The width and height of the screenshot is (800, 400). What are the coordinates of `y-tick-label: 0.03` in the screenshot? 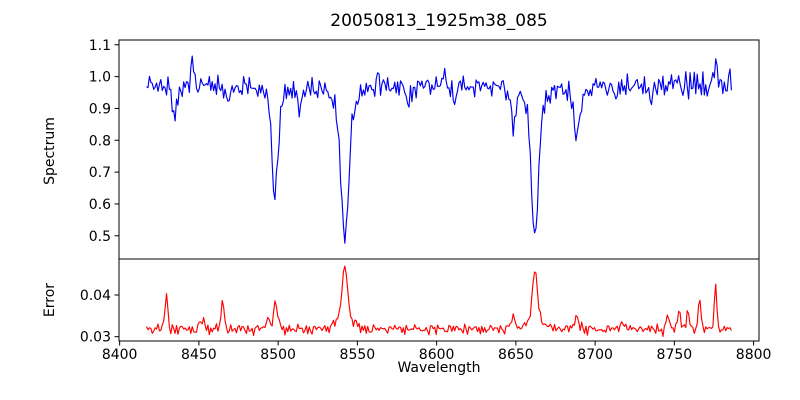 It's located at (95, 338).